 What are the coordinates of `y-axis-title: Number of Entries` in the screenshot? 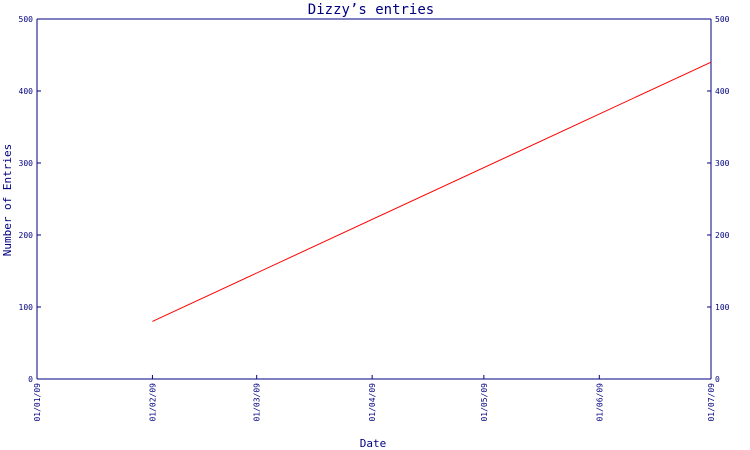 It's located at (7, 200).